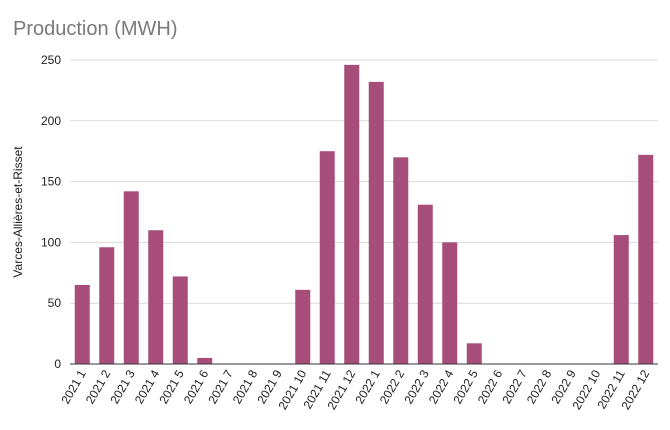 Image resolution: width=670 pixels, height=430 pixels. I want to click on y-tick-label: 200, so click(51, 121).